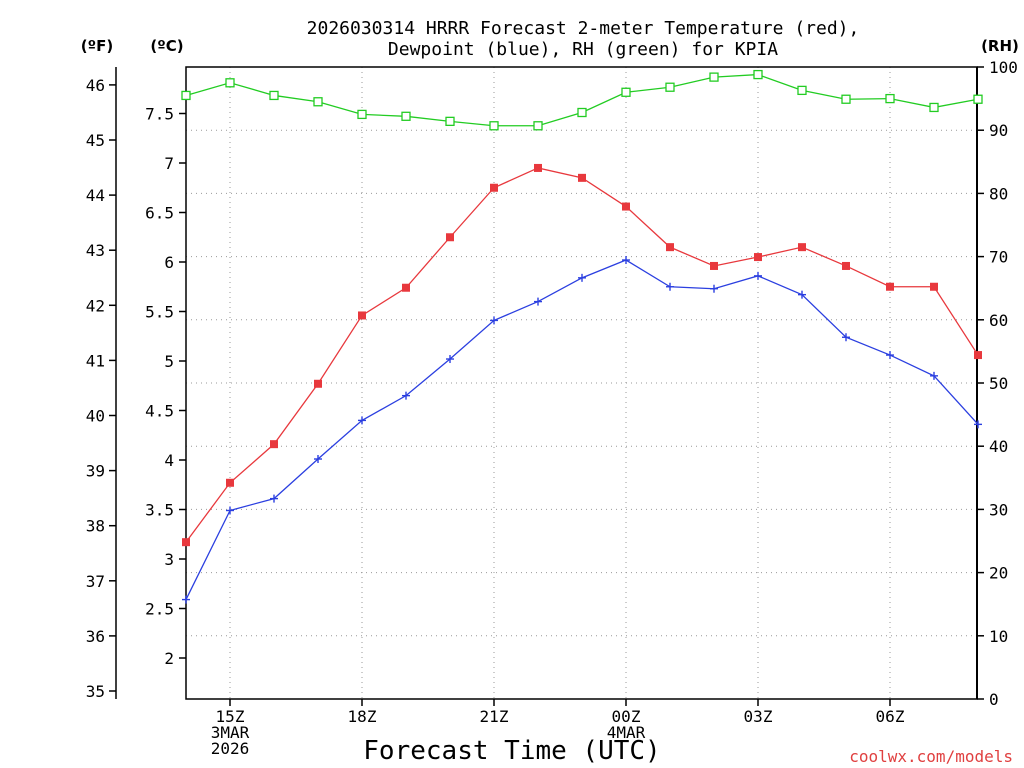 Image resolution: width=1024 pixels, height=768 pixels. I want to click on celsius-unit-label: (ºC), so click(166, 46).